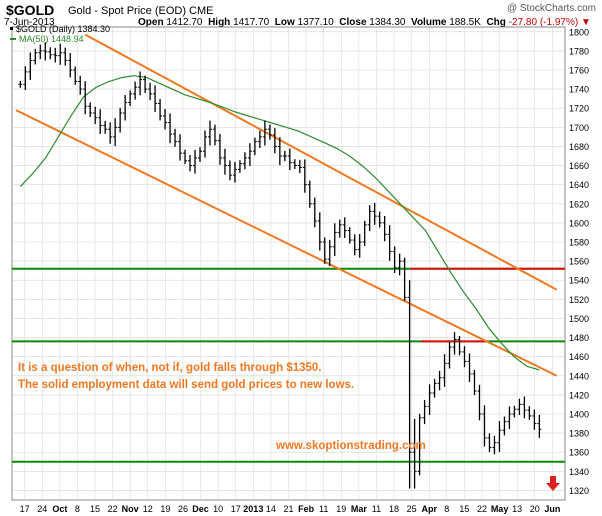 Image resolution: width=602 pixels, height=516 pixels. I want to click on close-value: 1384.30, so click(387, 22).